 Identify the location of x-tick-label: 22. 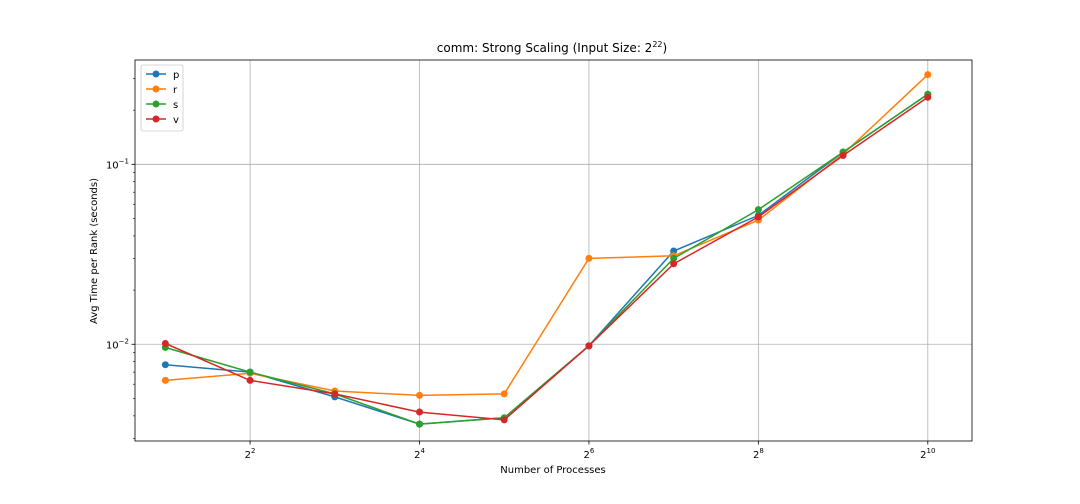
(250, 454).